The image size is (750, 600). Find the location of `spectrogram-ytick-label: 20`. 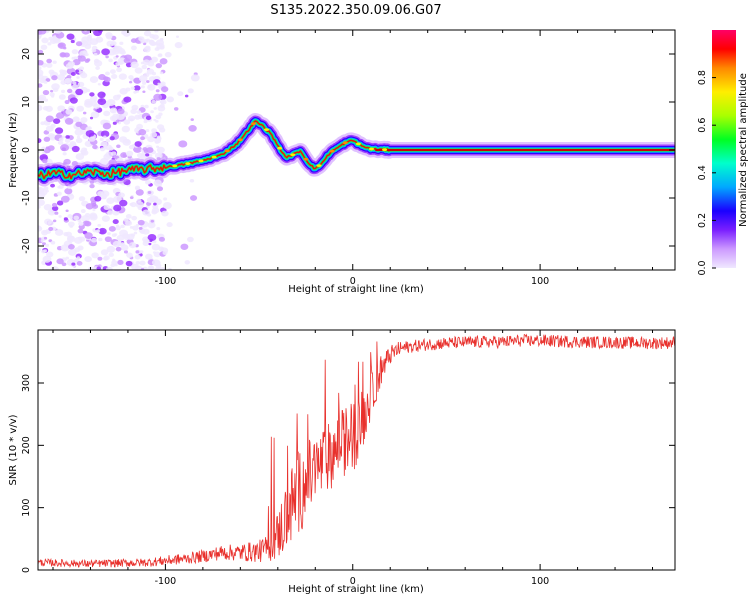

spectrogram-ytick-label: 20 is located at coordinates (26, 54).